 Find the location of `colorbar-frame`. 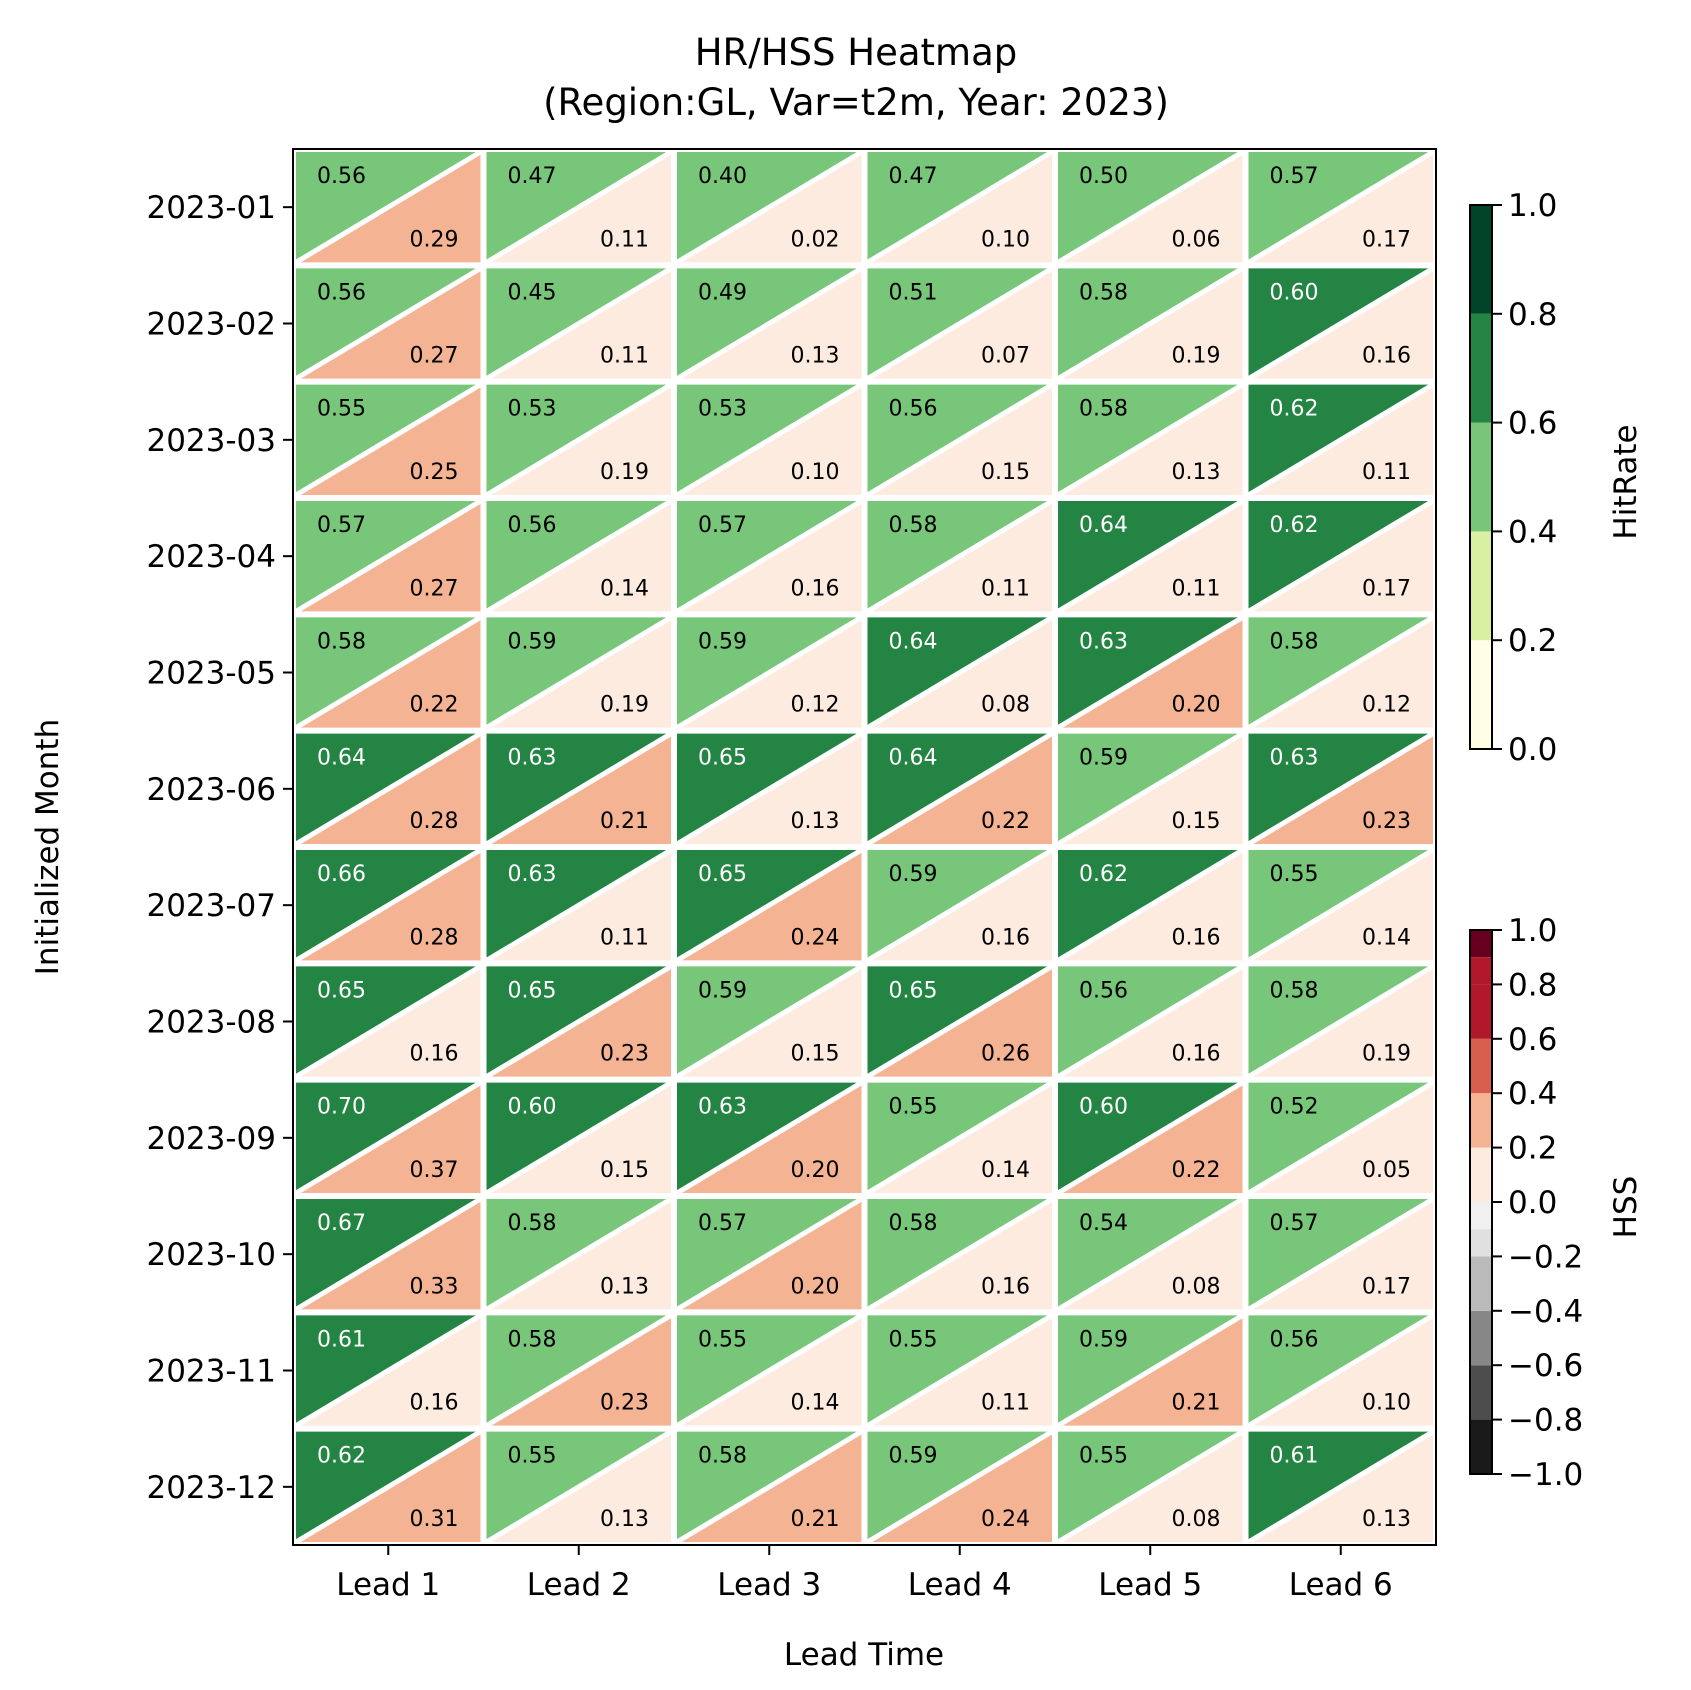

colorbar-frame is located at coordinates (1481, 477).